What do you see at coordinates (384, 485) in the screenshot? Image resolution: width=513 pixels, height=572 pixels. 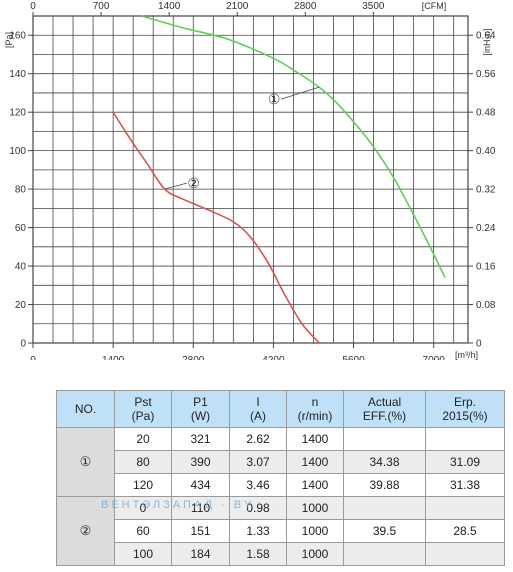 I see `table-cell: 39.88` at bounding box center [384, 485].